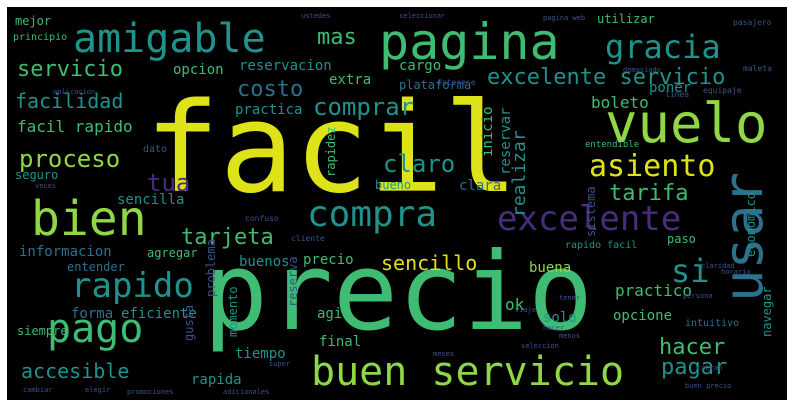 The width and height of the screenshot is (794, 407). What do you see at coordinates (564, 18) in the screenshot?
I see `word-pagina-web: pagina web` at bounding box center [564, 18].